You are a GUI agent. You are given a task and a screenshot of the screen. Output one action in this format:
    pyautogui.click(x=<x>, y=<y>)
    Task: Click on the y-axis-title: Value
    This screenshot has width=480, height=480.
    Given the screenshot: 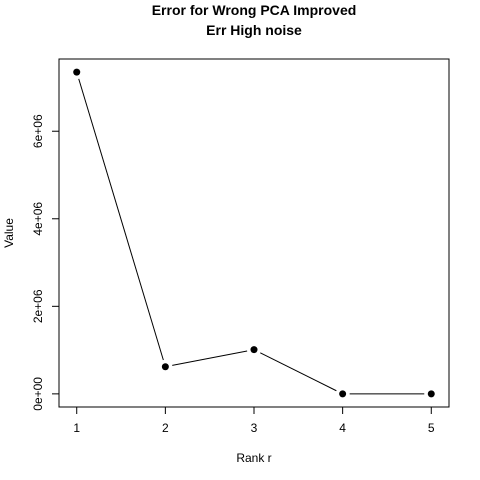 What is the action you would take?
    pyautogui.click(x=9, y=233)
    